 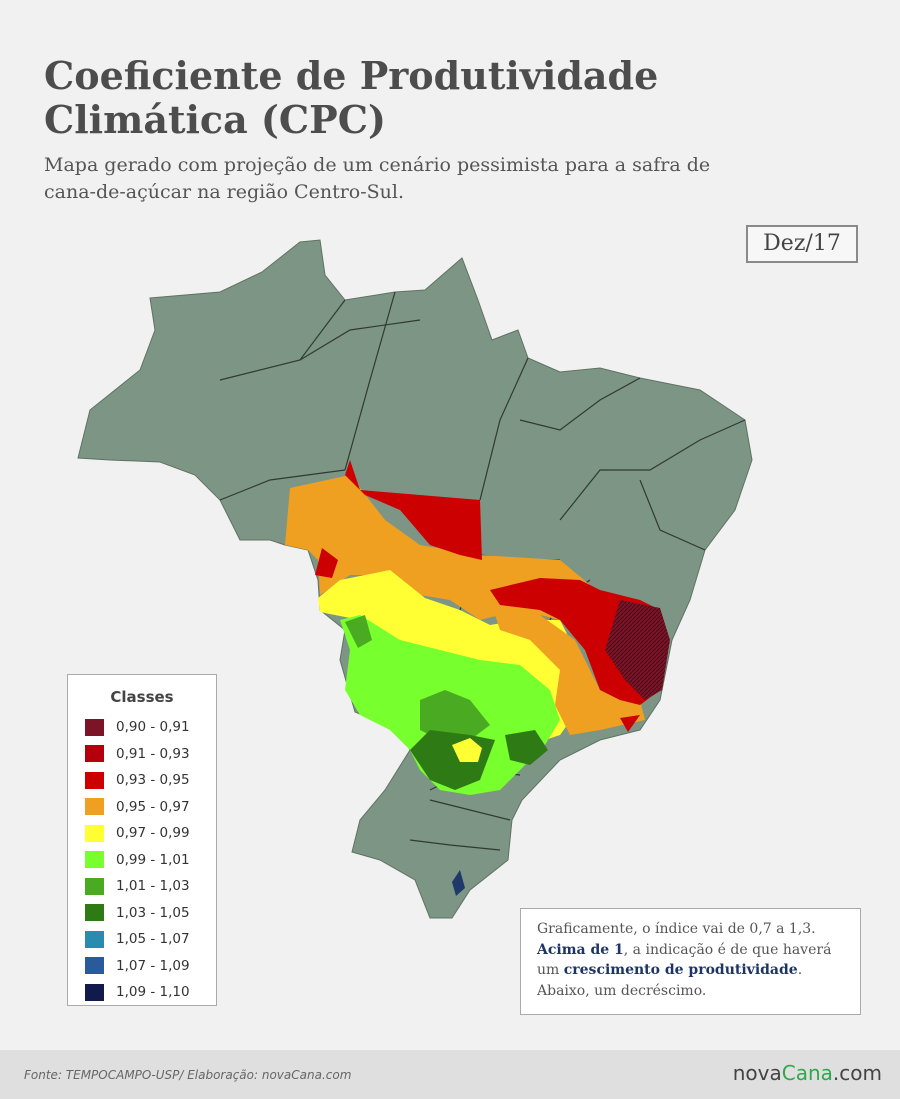 I want to click on legend-item: 0,93 - 0,95, so click(x=142, y=780).